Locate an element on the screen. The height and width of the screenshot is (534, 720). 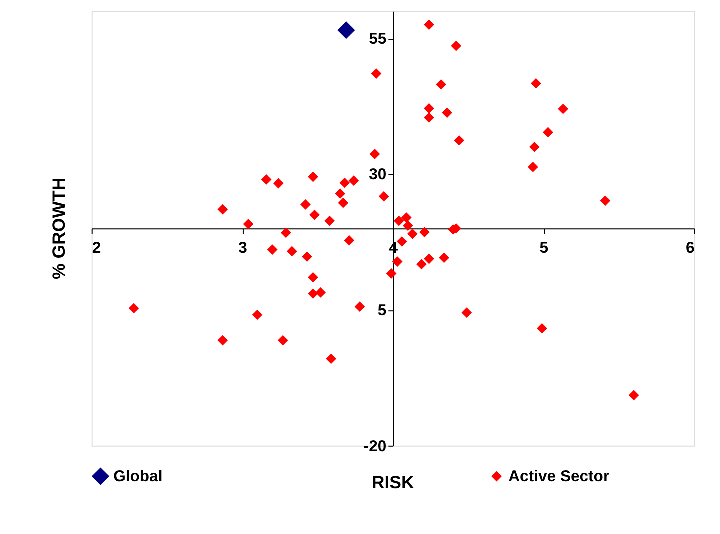
legend-label: Active Sector is located at coordinates (559, 477).